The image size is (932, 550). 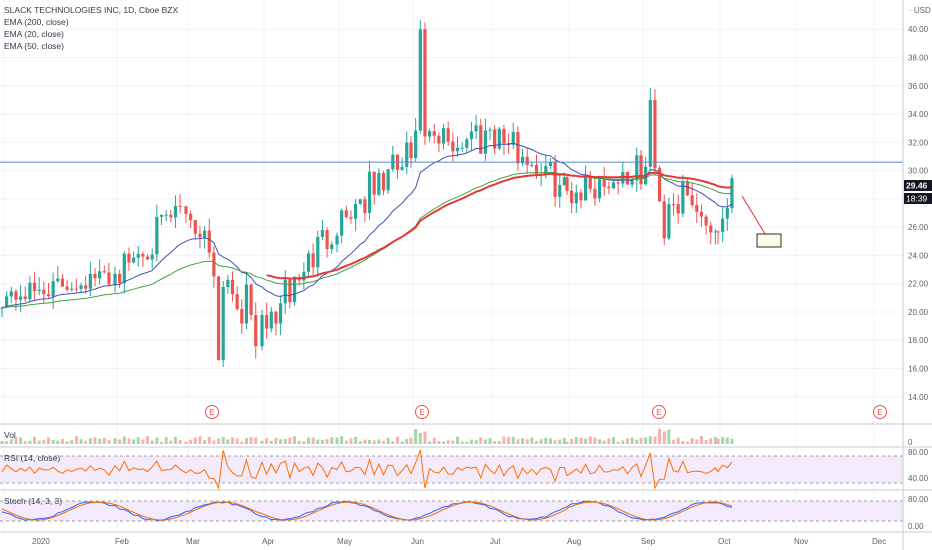 What do you see at coordinates (495, 541) in the screenshot?
I see `time-tick-label: Jul` at bounding box center [495, 541].